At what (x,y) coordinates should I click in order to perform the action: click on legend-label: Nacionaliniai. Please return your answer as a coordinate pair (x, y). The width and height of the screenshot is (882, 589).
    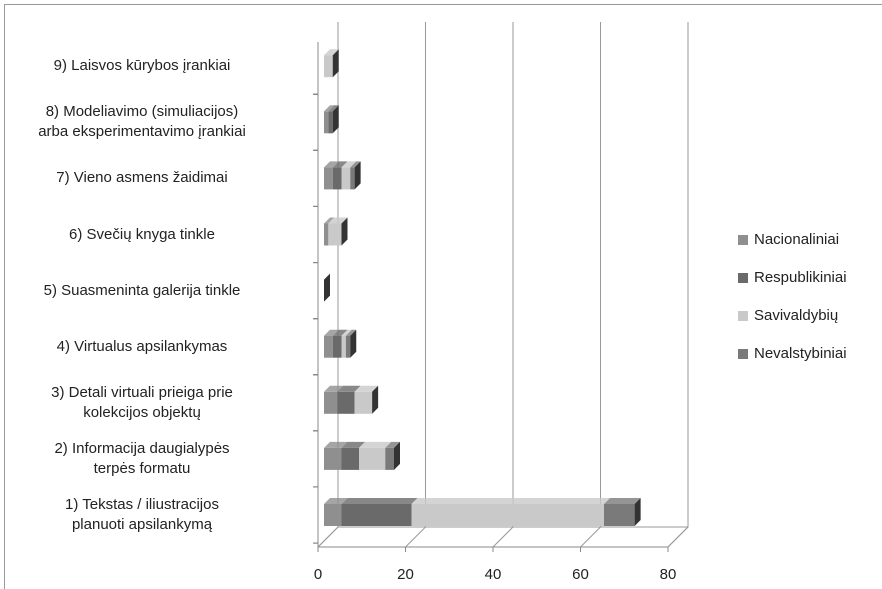
    Looking at the image, I should click on (796, 239).